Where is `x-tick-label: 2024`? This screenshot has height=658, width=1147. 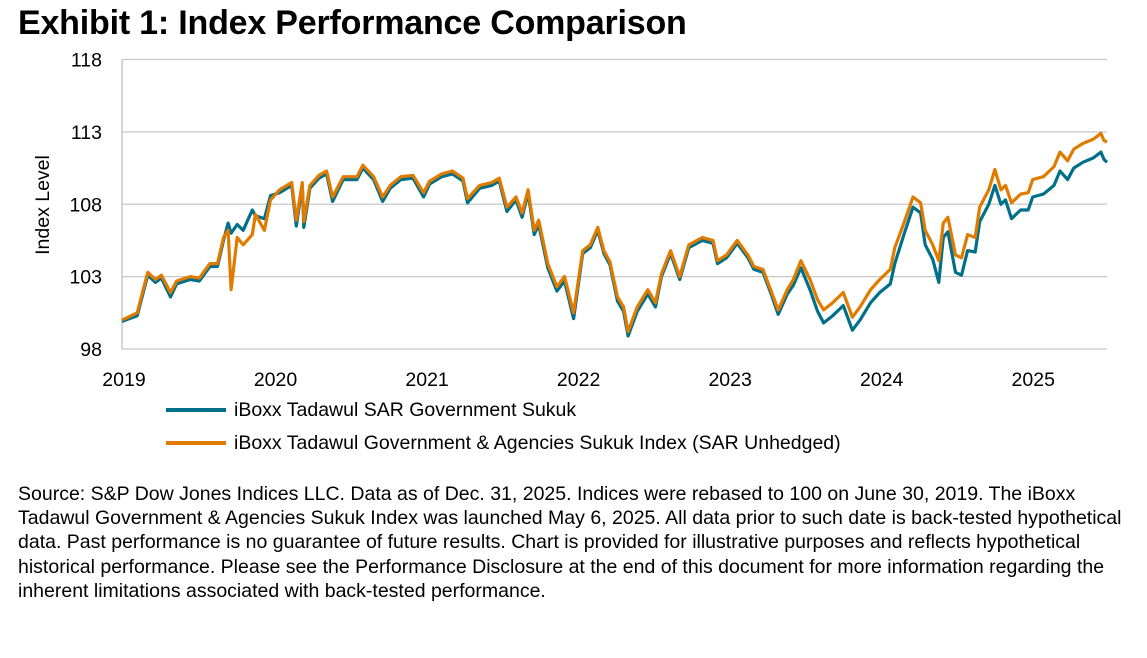 x-tick-label: 2024 is located at coordinates (882, 380).